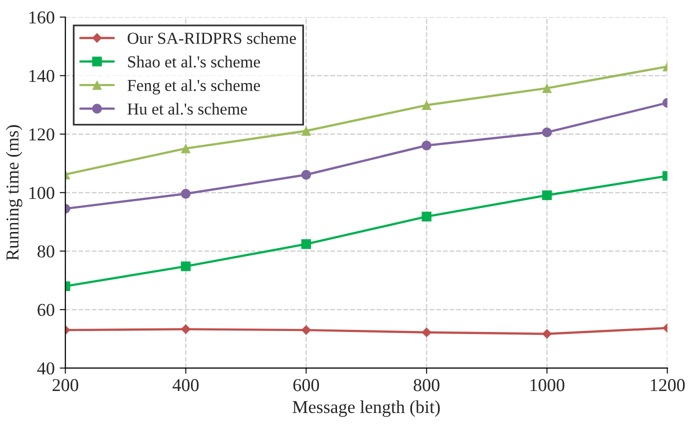 This screenshot has width=688, height=428. Describe the element at coordinates (366, 408) in the screenshot. I see `x-axis-title: Message length (bit)` at that location.